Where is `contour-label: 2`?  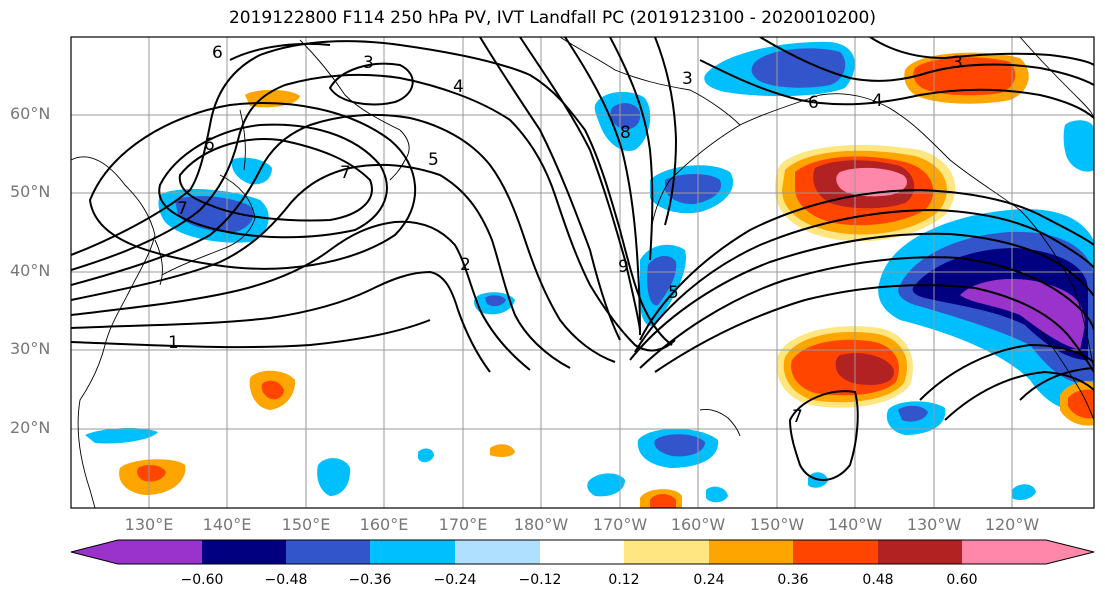
contour-label: 2 is located at coordinates (465, 265).